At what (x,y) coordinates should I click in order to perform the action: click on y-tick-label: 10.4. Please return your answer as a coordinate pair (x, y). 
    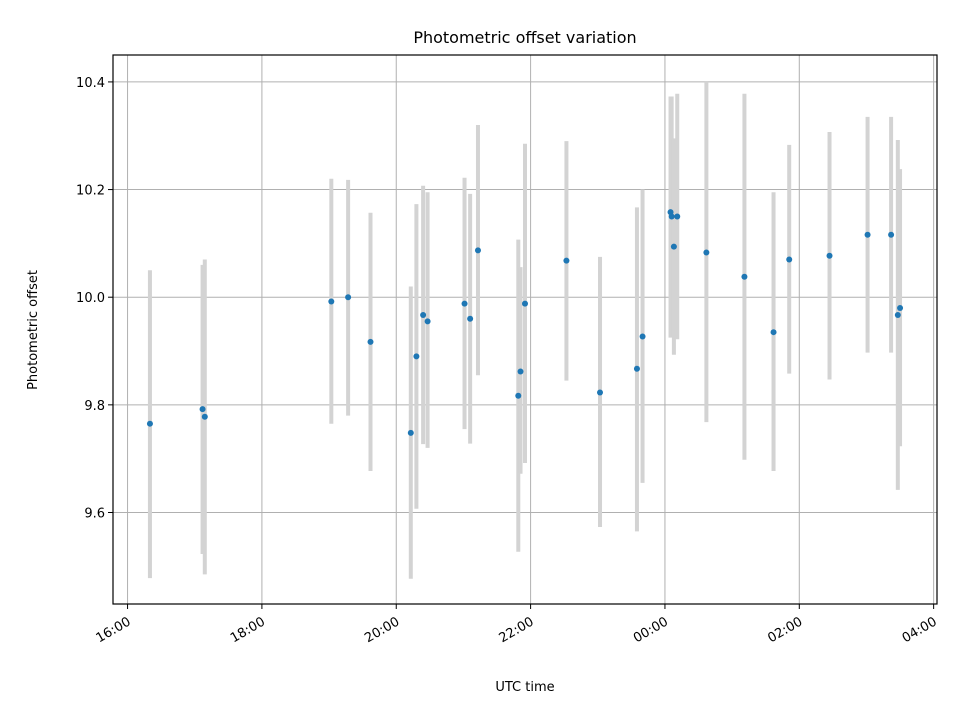
    Looking at the image, I should click on (90, 83).